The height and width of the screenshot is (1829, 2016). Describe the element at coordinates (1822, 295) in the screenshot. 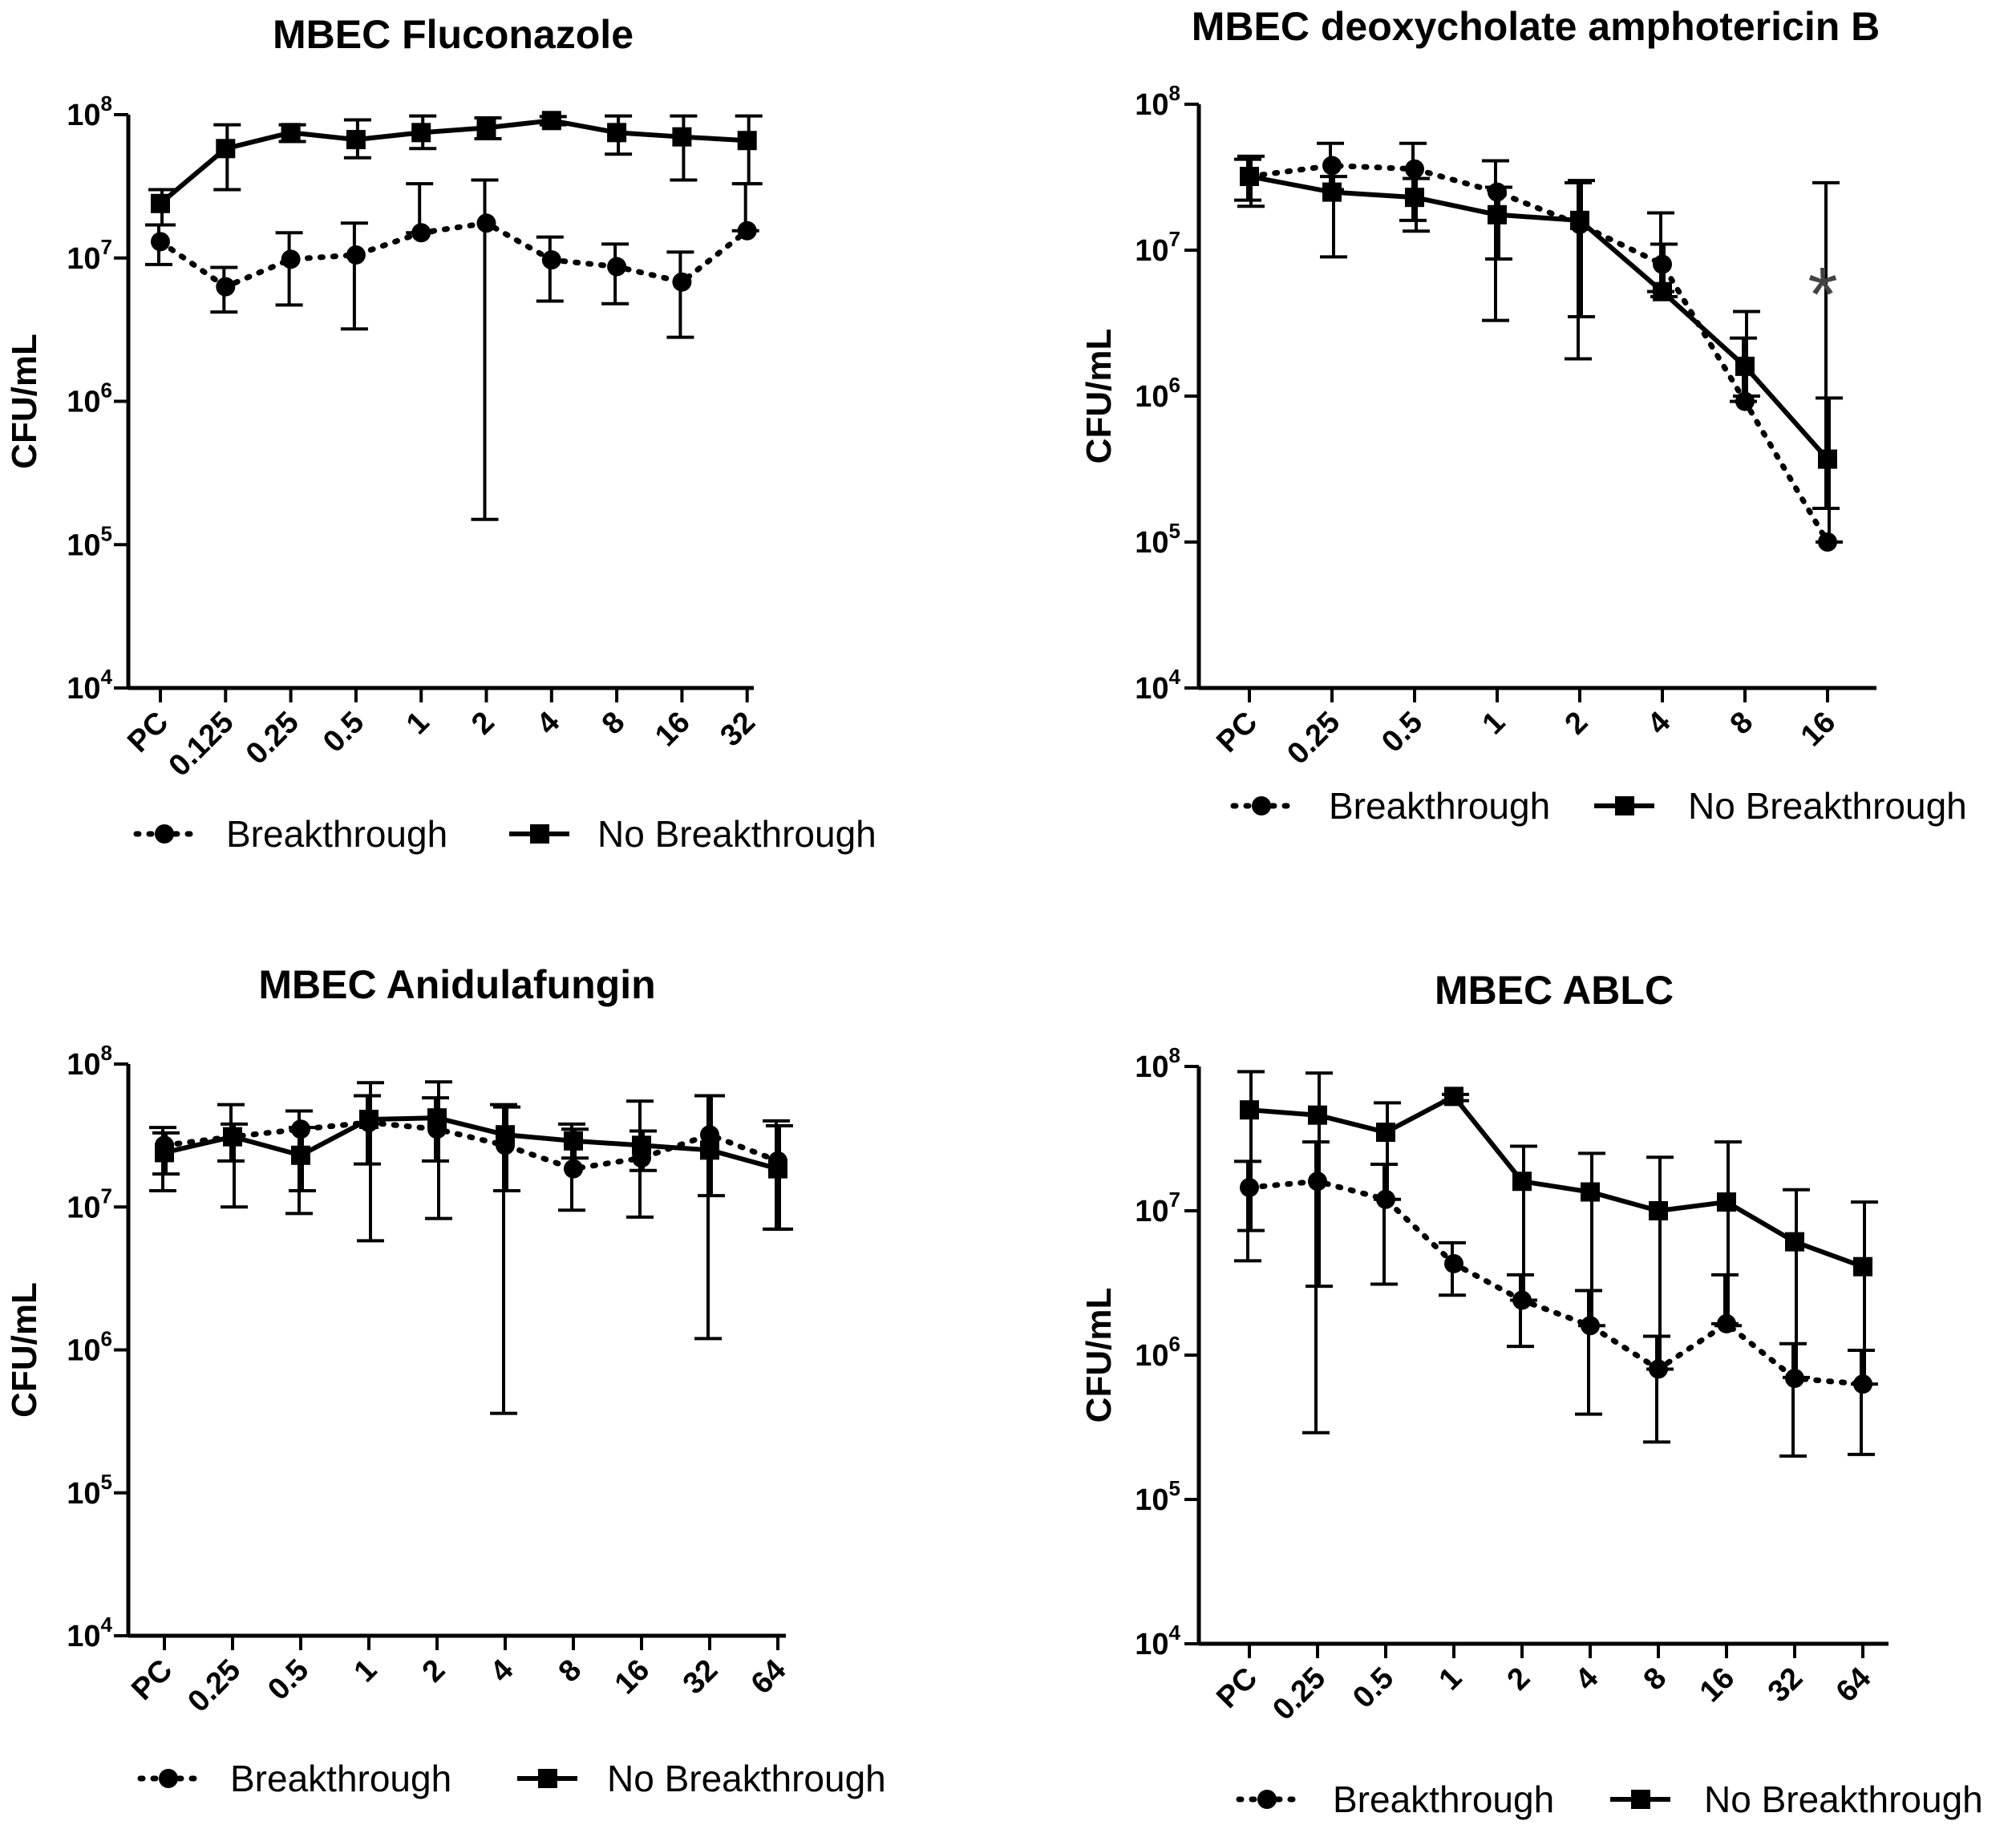

I see `significance-asterisk: *` at that location.